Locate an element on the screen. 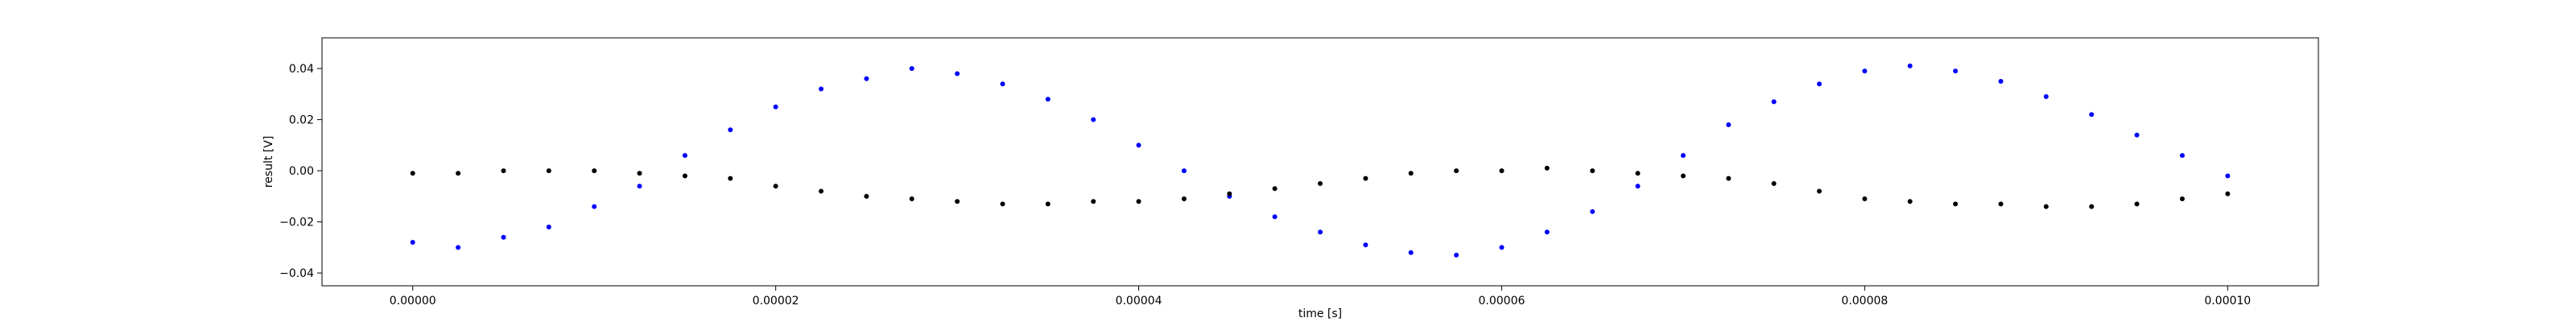 The image size is (2576, 322). y-axis-label: result [V] is located at coordinates (268, 162).